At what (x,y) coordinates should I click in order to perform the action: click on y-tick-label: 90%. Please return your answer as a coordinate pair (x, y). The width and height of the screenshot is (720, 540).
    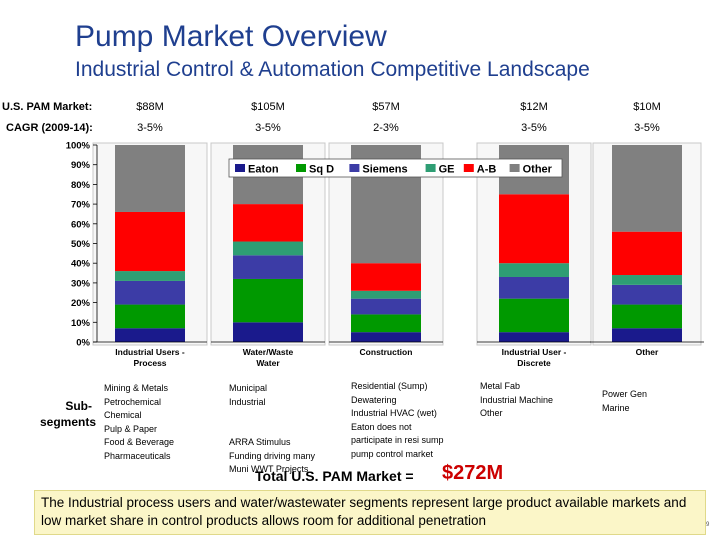
    Looking at the image, I should click on (81, 165).